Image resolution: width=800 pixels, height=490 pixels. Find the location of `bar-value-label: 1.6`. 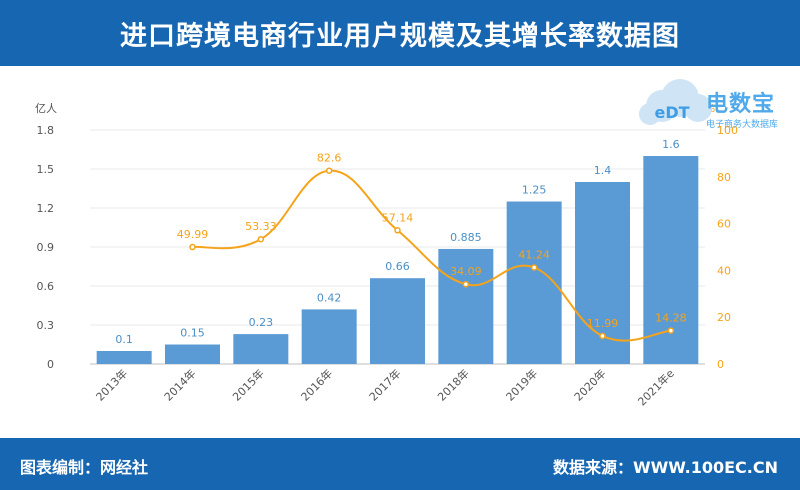

bar-value-label: 1.6 is located at coordinates (671, 144).